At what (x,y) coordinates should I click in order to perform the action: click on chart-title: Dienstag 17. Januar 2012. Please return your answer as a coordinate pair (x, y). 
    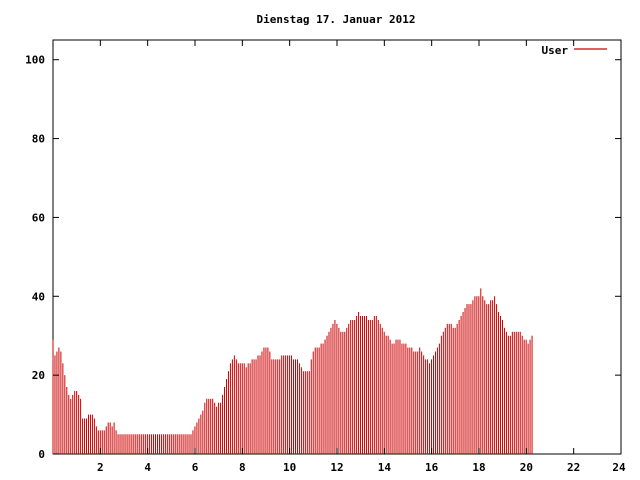
    Looking at the image, I should click on (336, 19).